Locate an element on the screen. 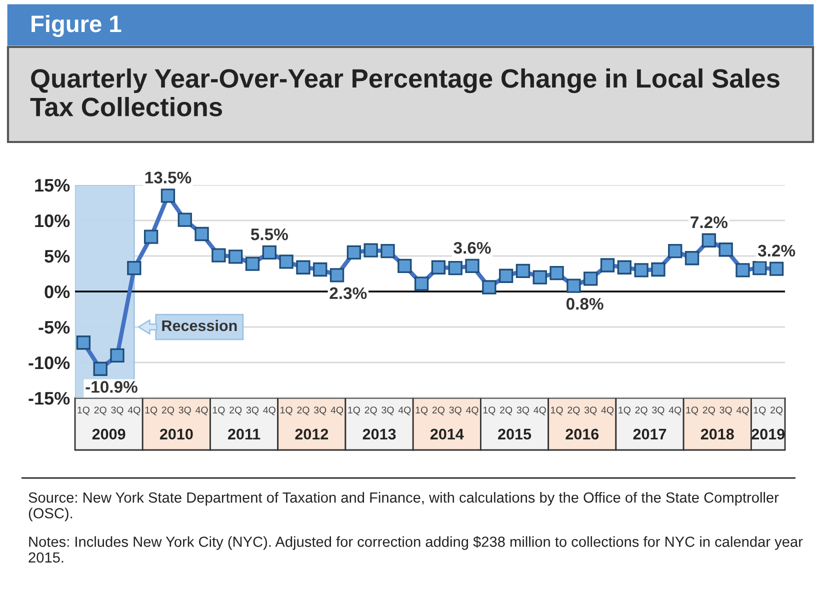  text: 2018 is located at coordinates (717, 434).